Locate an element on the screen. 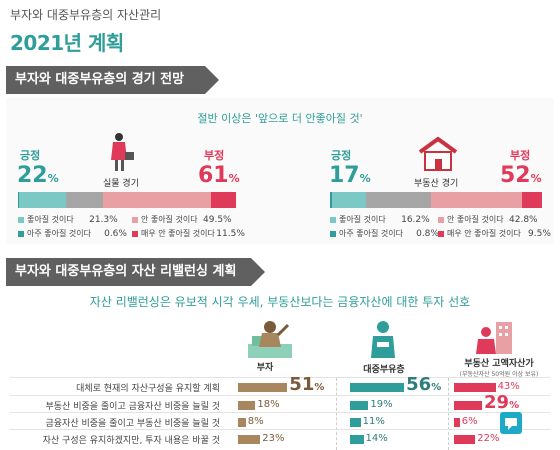 The height and width of the screenshot is (450, 560). rebalance-value-label: 43% is located at coordinates (508, 386).